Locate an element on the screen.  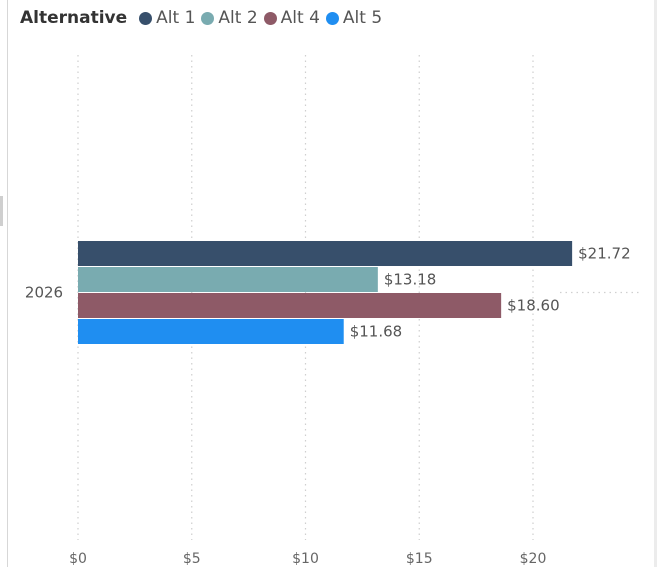
x-axis: $0 $5 $10 $15 $20 is located at coordinates (307, 559).